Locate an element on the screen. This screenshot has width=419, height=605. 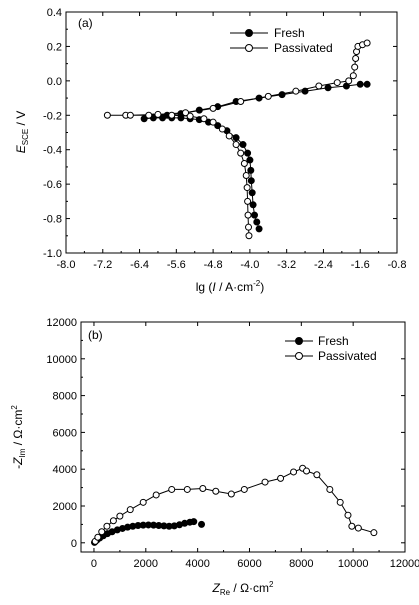
chart-b-xtick-label: 4000 is located at coordinates (197, 564).